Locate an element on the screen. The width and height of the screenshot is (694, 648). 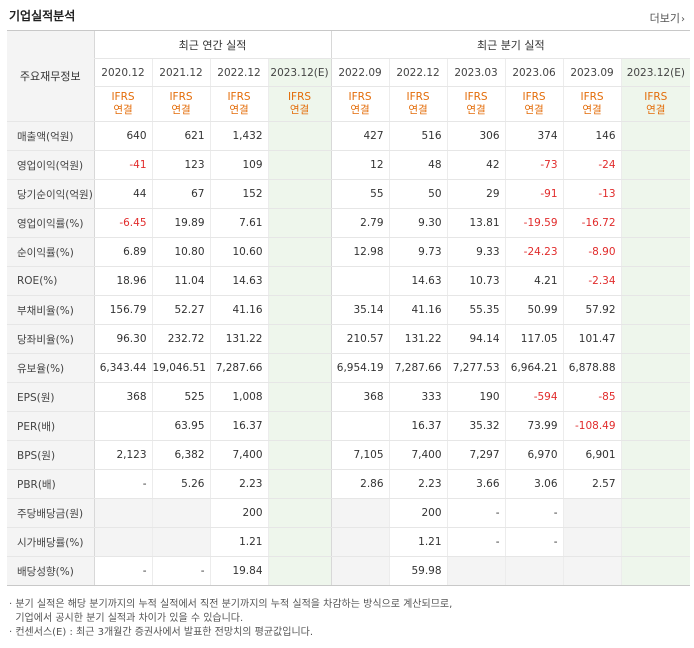
table-cell: 41.16 is located at coordinates (238, 310).